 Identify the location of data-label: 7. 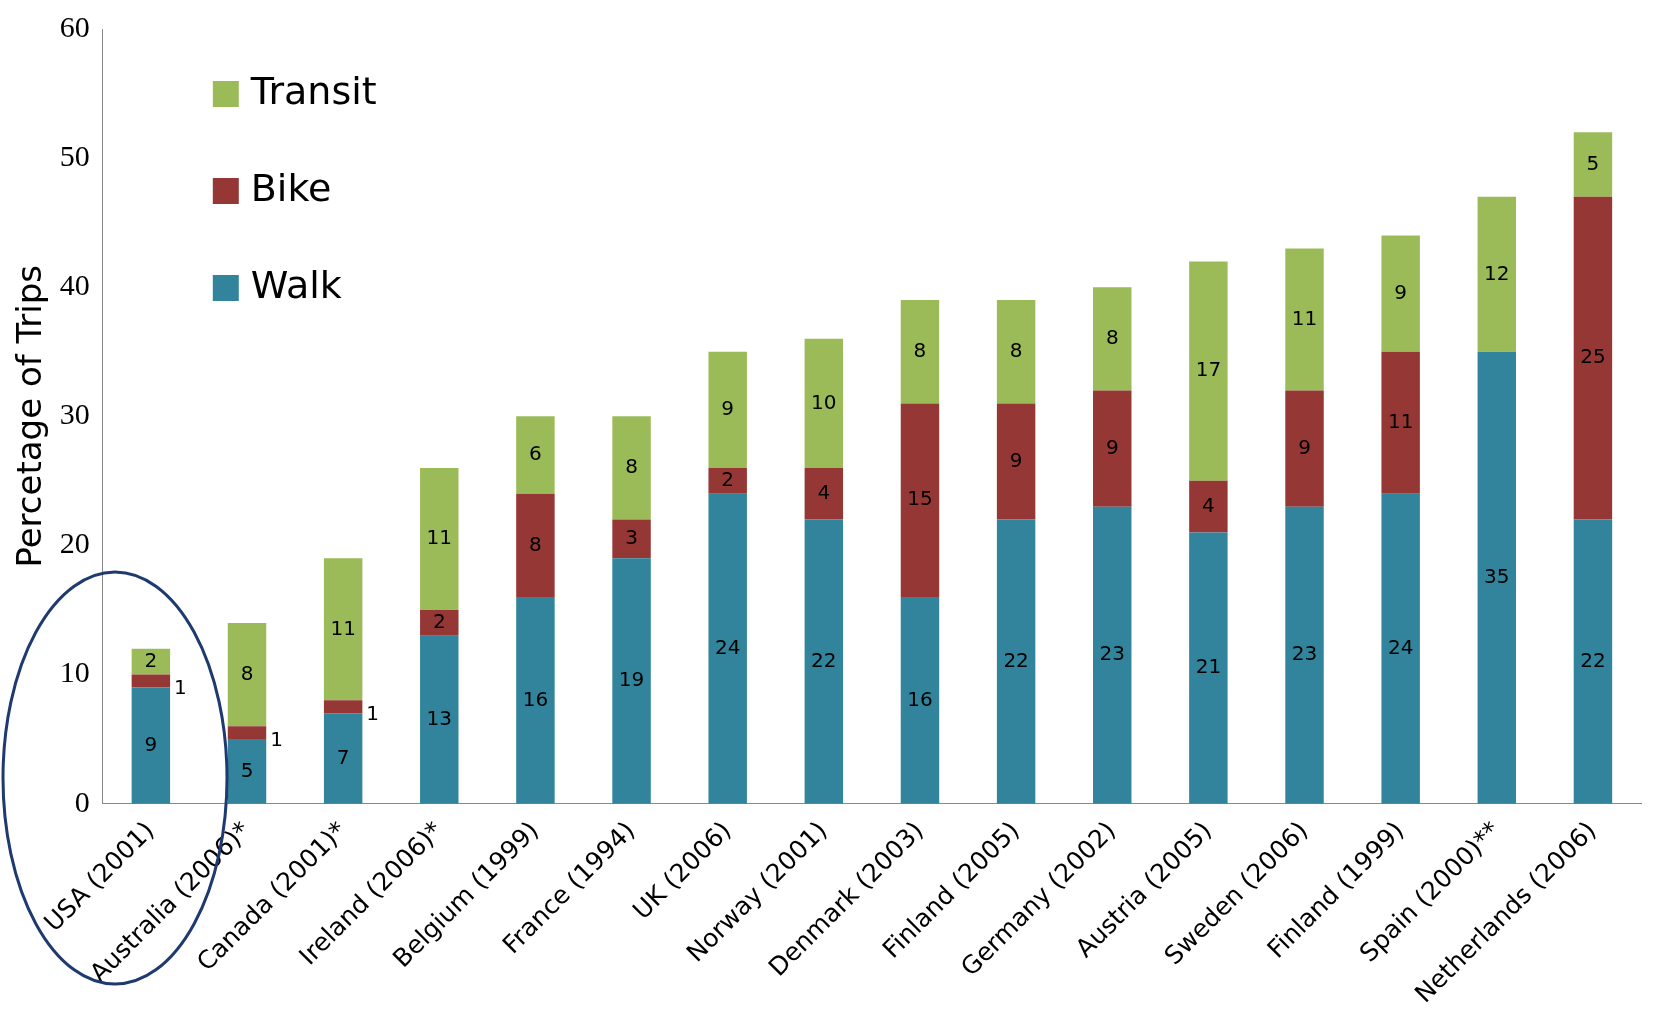
(343, 756).